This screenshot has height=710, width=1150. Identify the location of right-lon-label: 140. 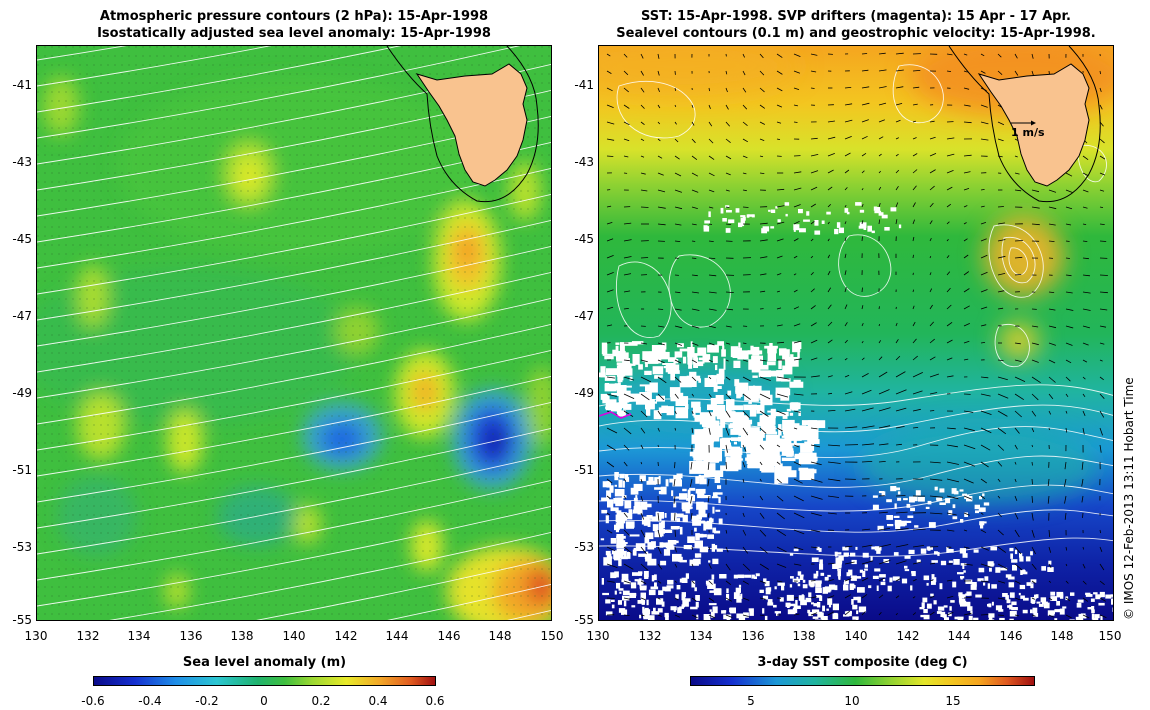
(856, 636).